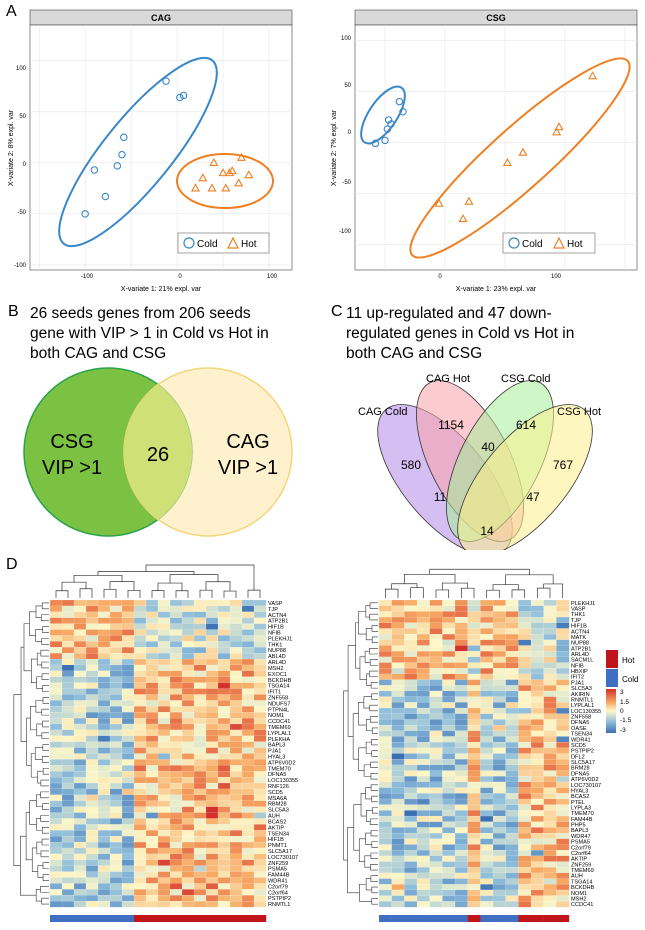 The height and width of the screenshot is (930, 645). Describe the element at coordinates (20, 167) in the screenshot. I see `cag-y-ticks: 100 50 0 -50 -100` at that location.